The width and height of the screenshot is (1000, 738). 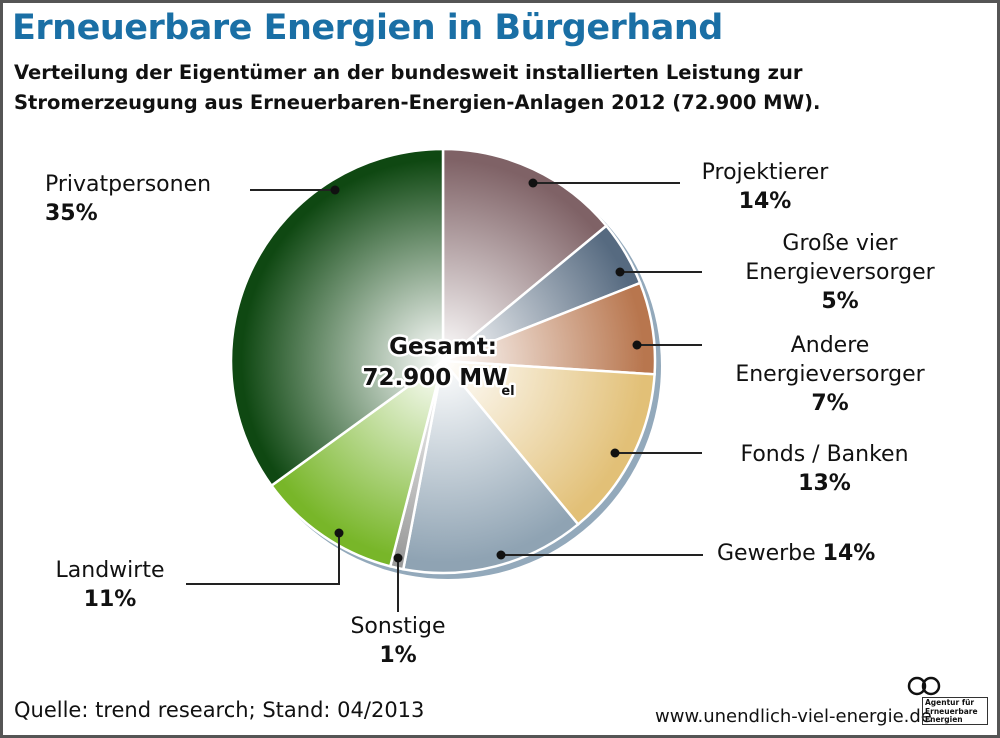 I want to click on pie-slice-privatpersonen, so click(x=337, y=317).